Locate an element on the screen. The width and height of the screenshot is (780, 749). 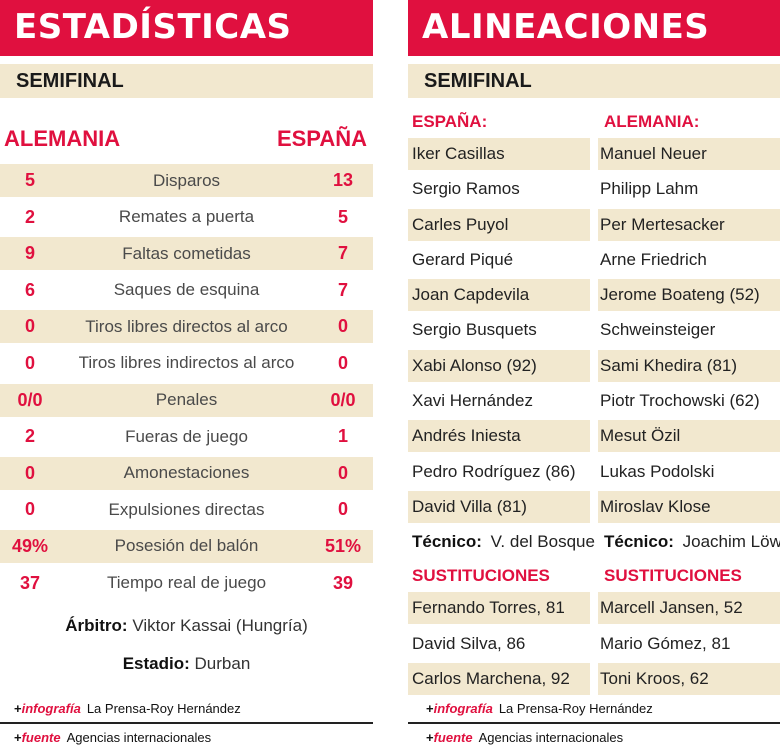
player-row: Joan Capdevila Jerome Boateng (52) is located at coordinates (594, 295).